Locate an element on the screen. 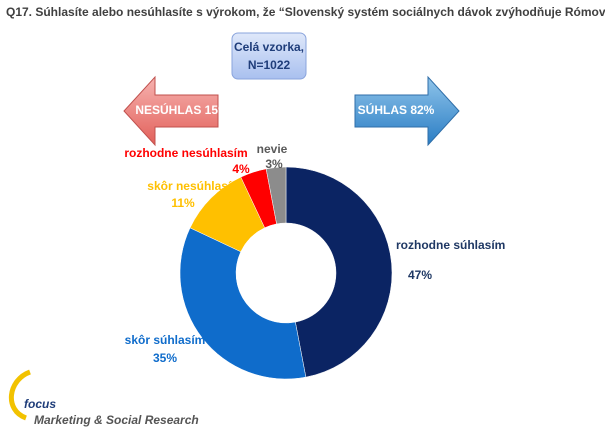 The image size is (605, 431). logo-tagline: Marketing & Social Research is located at coordinates (116, 420).